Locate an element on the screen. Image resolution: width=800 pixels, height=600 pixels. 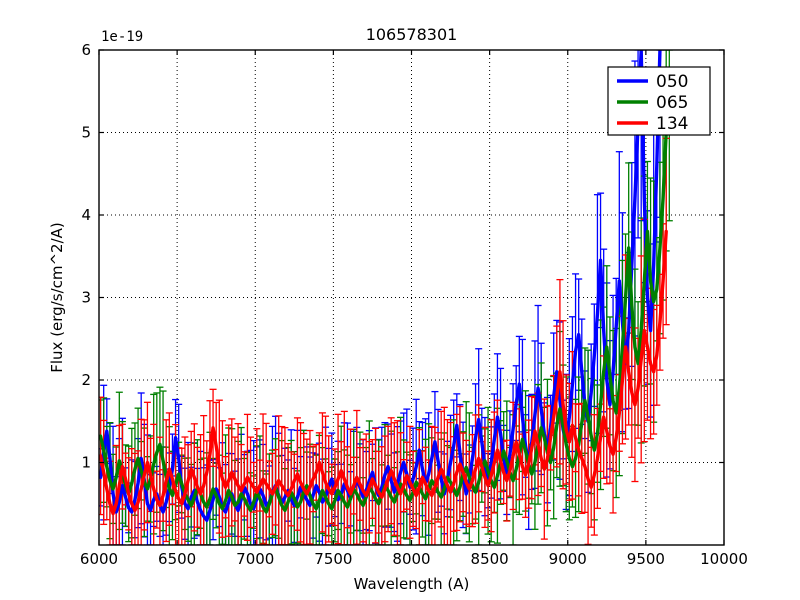
y-tick-label: 4 is located at coordinates (86, 215).